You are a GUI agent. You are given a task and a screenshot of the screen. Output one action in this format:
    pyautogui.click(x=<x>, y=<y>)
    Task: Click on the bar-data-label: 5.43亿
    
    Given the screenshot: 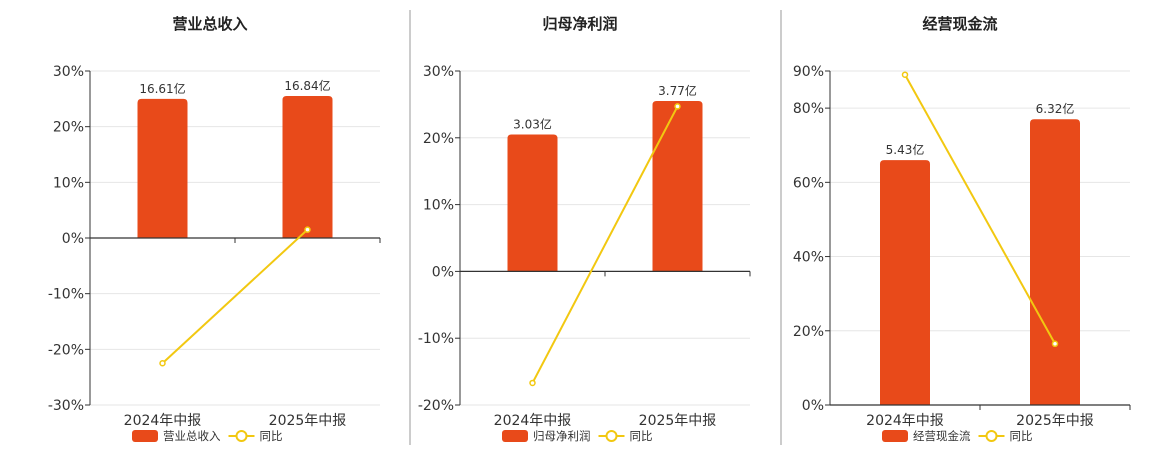 What is the action you would take?
    pyautogui.click(x=905, y=149)
    